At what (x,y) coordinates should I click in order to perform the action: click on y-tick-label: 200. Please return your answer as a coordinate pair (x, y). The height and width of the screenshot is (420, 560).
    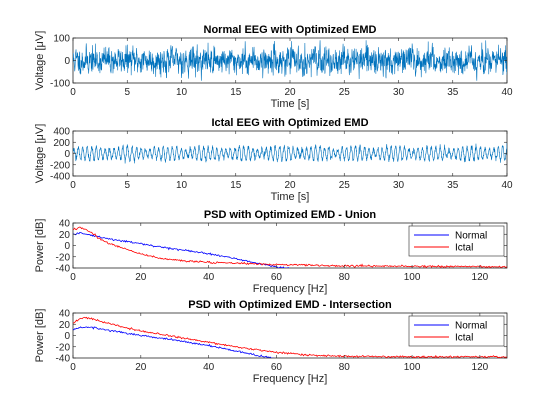
    Looking at the image, I should click on (61, 143).